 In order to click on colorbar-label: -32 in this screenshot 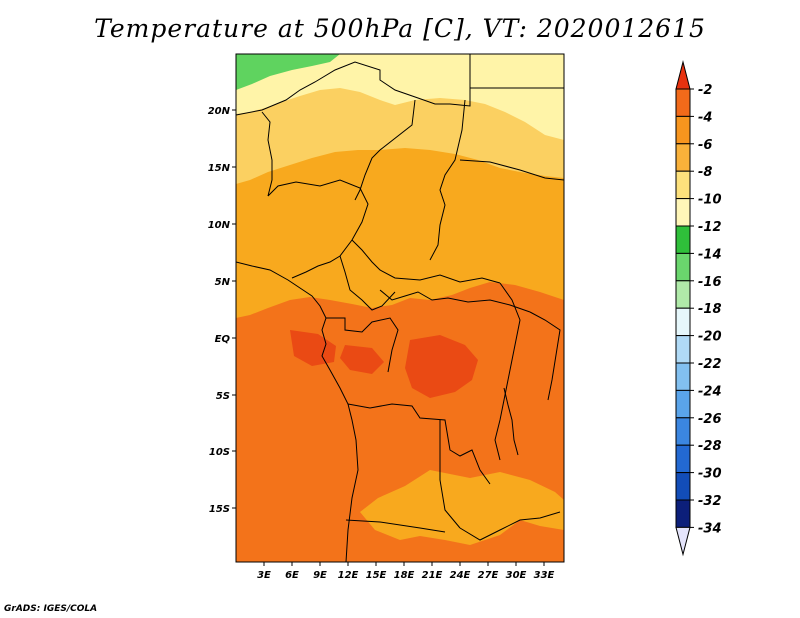, I will do `click(710, 501)`.